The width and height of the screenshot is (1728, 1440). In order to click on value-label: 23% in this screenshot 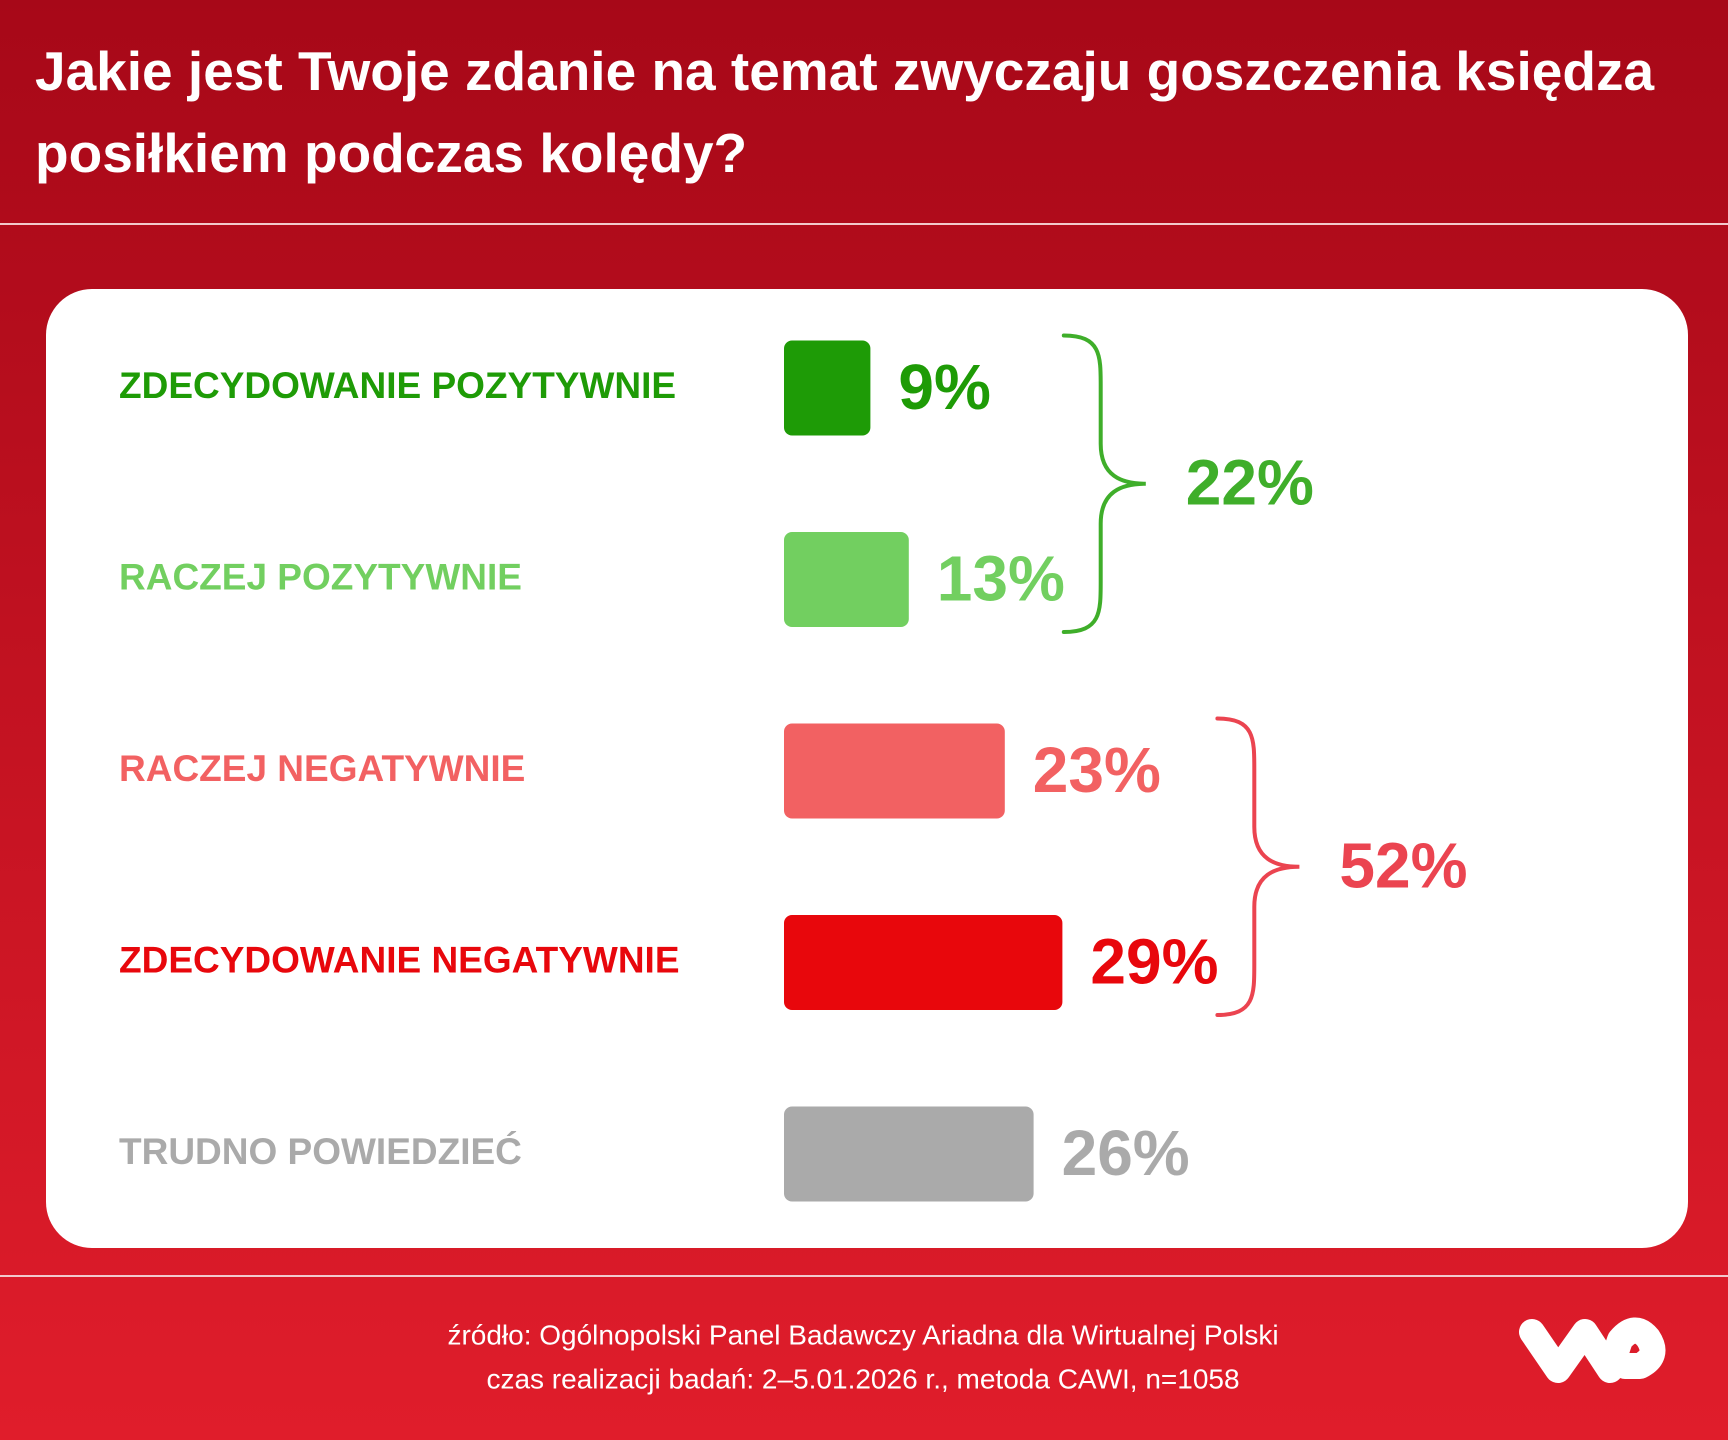, I will do `click(1097, 770)`.